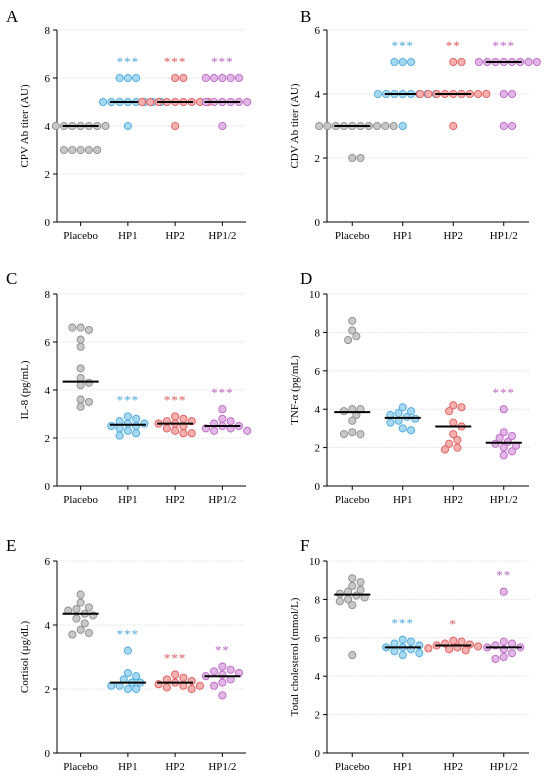  I want to click on panel-letter: F, so click(304, 545).